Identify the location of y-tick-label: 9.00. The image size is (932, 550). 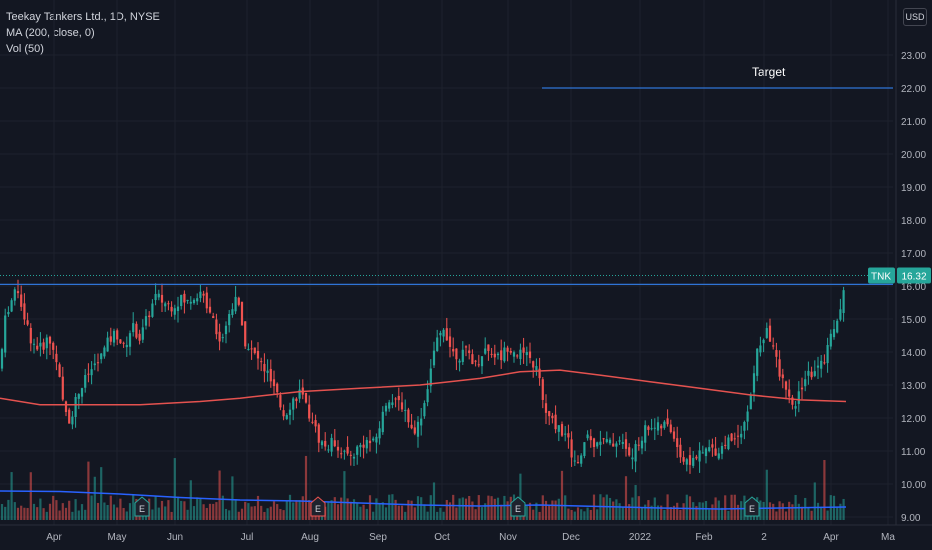
(911, 518).